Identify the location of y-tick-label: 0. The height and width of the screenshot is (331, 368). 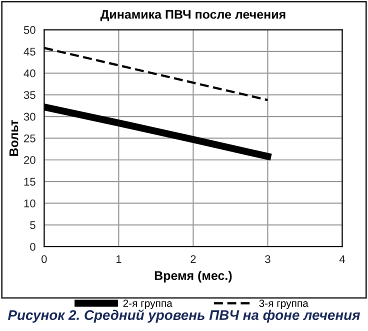
(33, 246).